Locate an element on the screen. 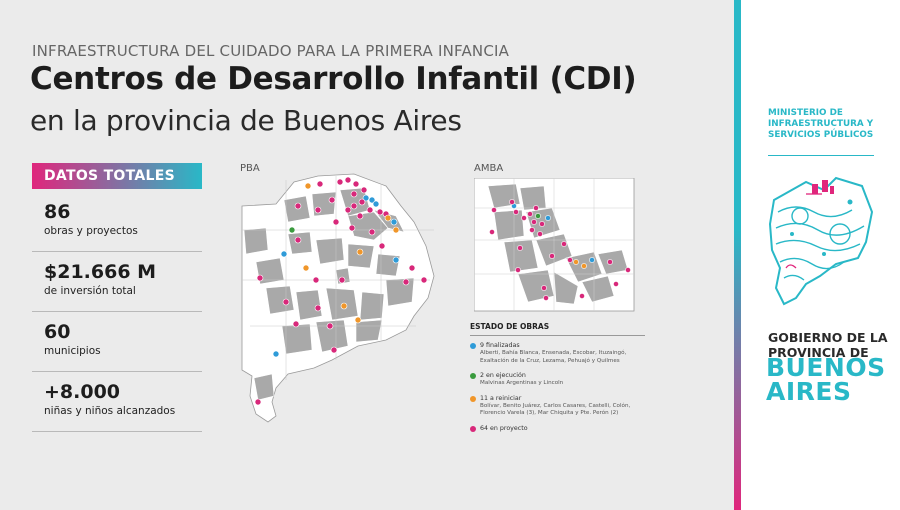  legend-label: 2 en ejecución is located at coordinates (503, 375).